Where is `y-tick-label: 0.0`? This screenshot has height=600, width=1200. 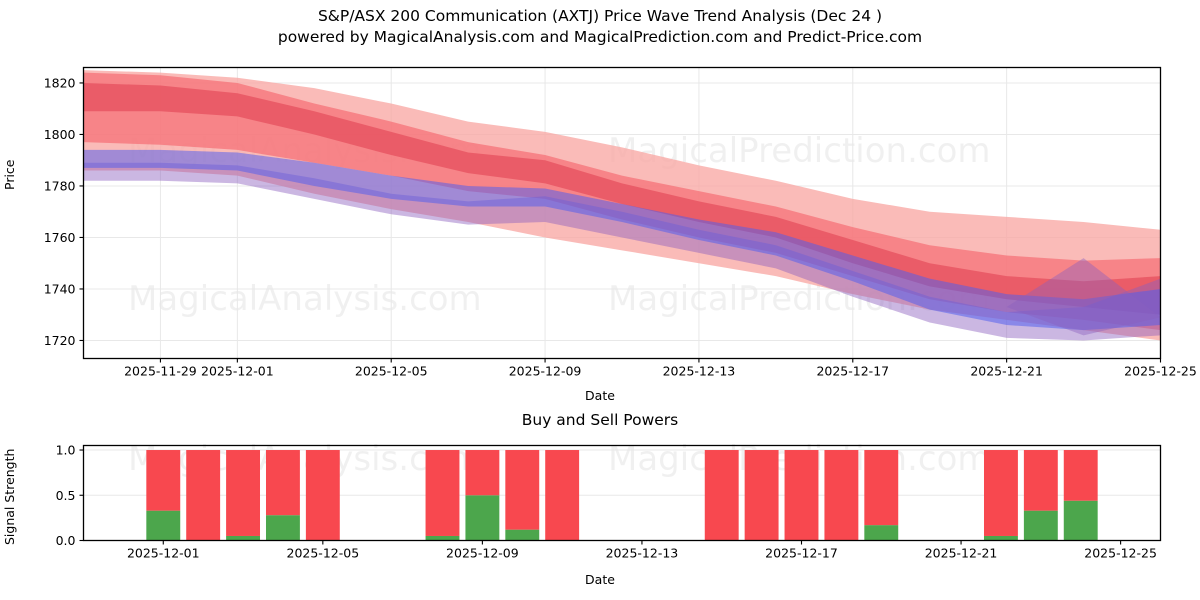 y-tick-label: 0.0 is located at coordinates (66, 540).